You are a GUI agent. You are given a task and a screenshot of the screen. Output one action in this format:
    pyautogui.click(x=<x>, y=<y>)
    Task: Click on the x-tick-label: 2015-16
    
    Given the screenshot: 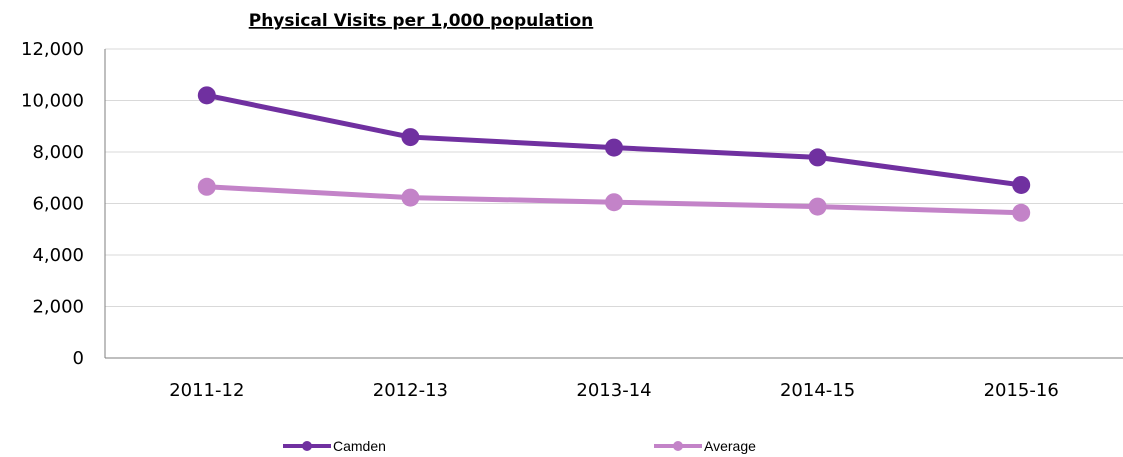 What is the action you would take?
    pyautogui.click(x=1021, y=390)
    